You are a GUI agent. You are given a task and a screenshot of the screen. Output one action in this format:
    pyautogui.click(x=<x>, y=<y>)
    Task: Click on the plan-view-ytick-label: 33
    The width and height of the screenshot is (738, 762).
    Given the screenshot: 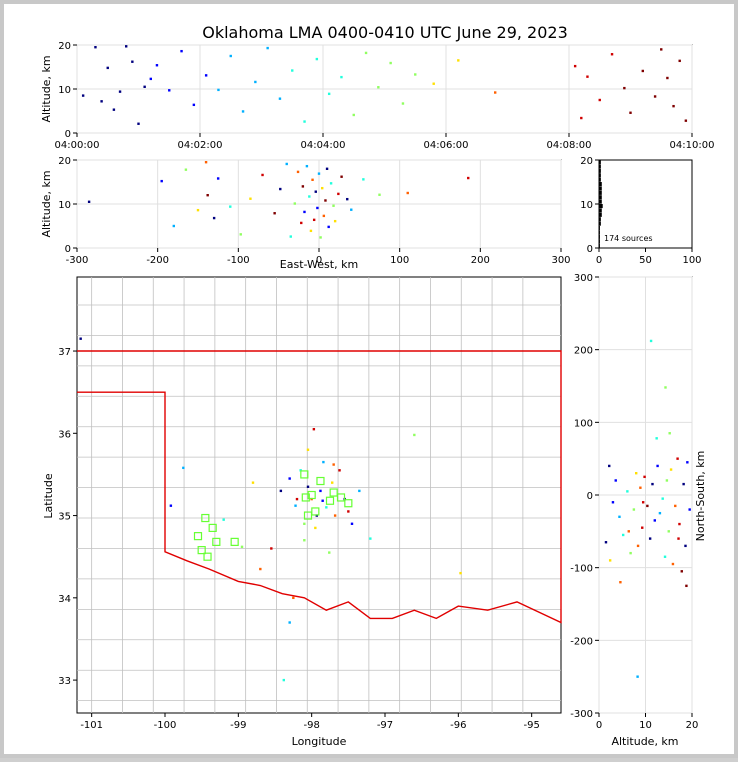 What is the action you would take?
    pyautogui.click(x=64, y=681)
    